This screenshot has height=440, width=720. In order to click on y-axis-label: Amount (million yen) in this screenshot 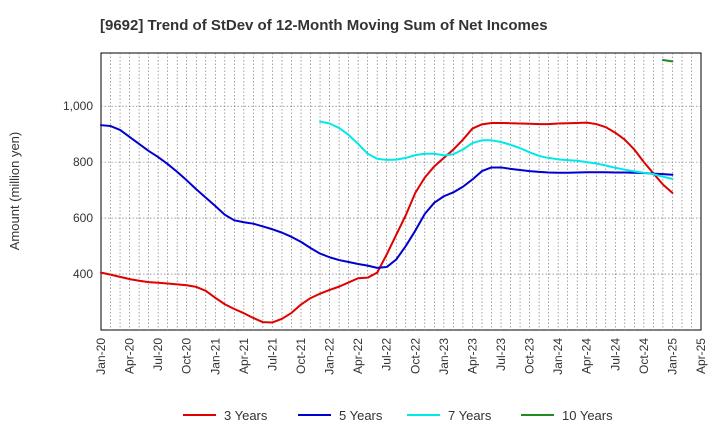, I will do `click(14, 191)`.